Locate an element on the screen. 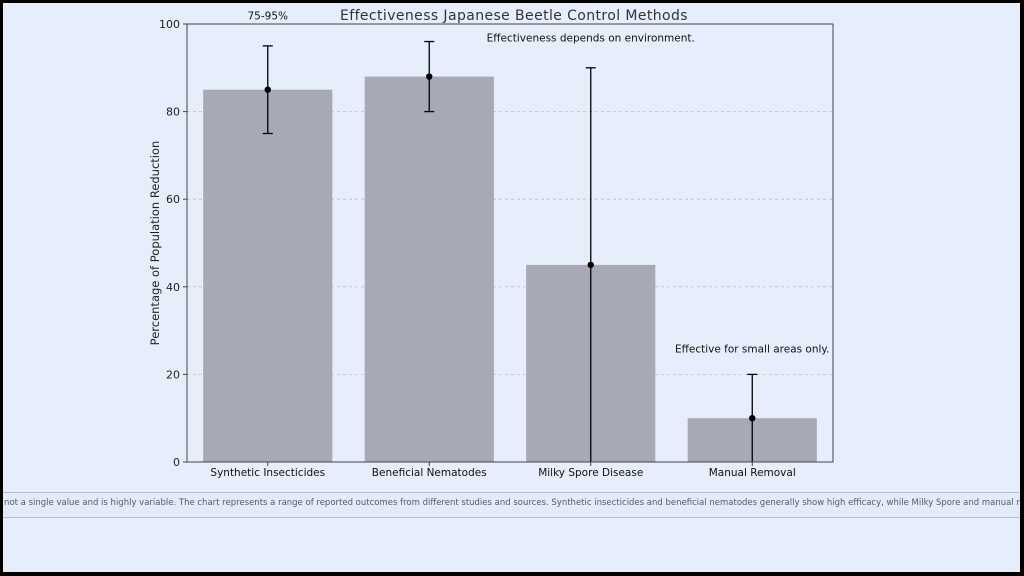  annotation-2: Effective for small areas only. is located at coordinates (752, 350).